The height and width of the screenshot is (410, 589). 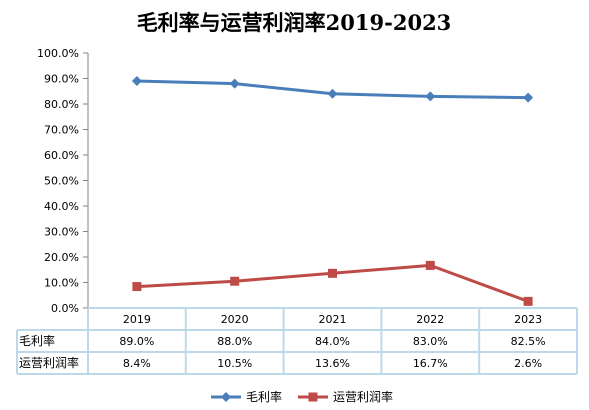 I want to click on y-tick-label: 40.0%, so click(x=61, y=206).